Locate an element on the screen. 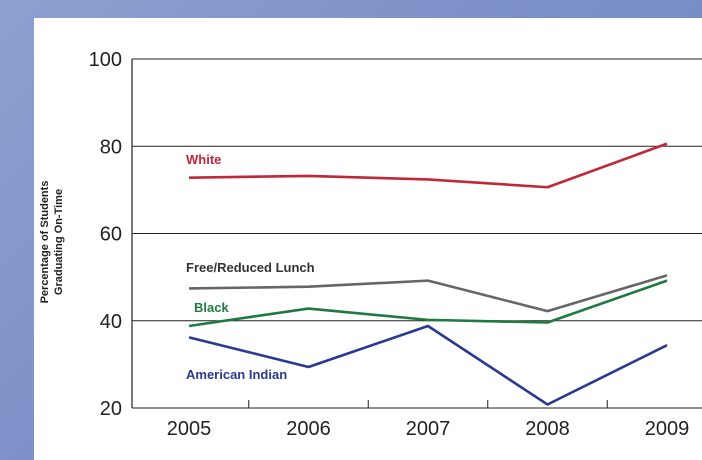  x-tick-labels: 2005 2006 2007 2008 2009 is located at coordinates (428, 429).